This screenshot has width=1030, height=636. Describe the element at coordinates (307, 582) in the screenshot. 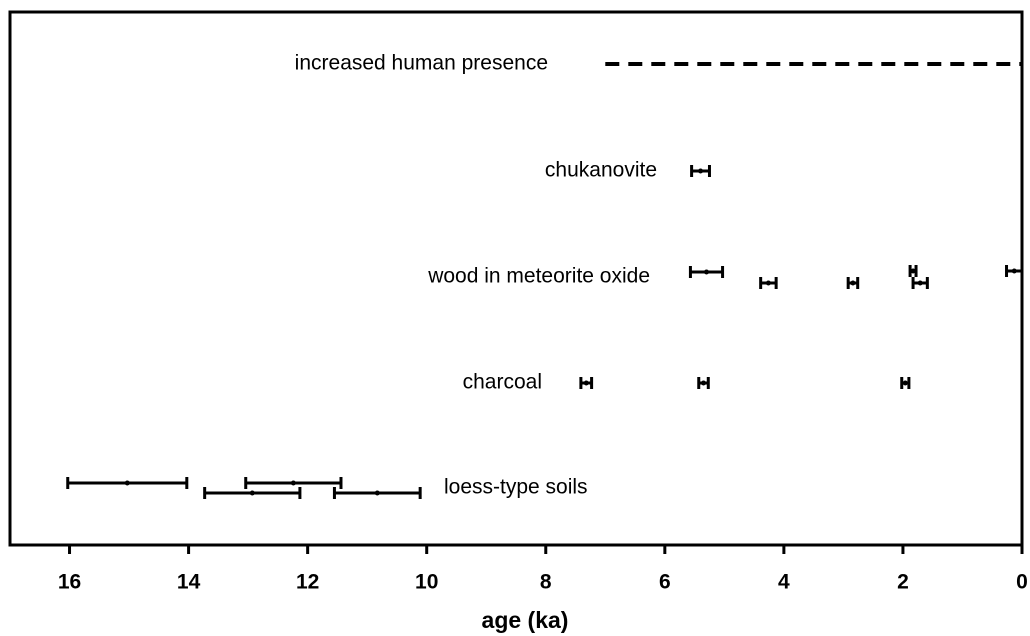

I see `x-tick-label: 12` at that location.